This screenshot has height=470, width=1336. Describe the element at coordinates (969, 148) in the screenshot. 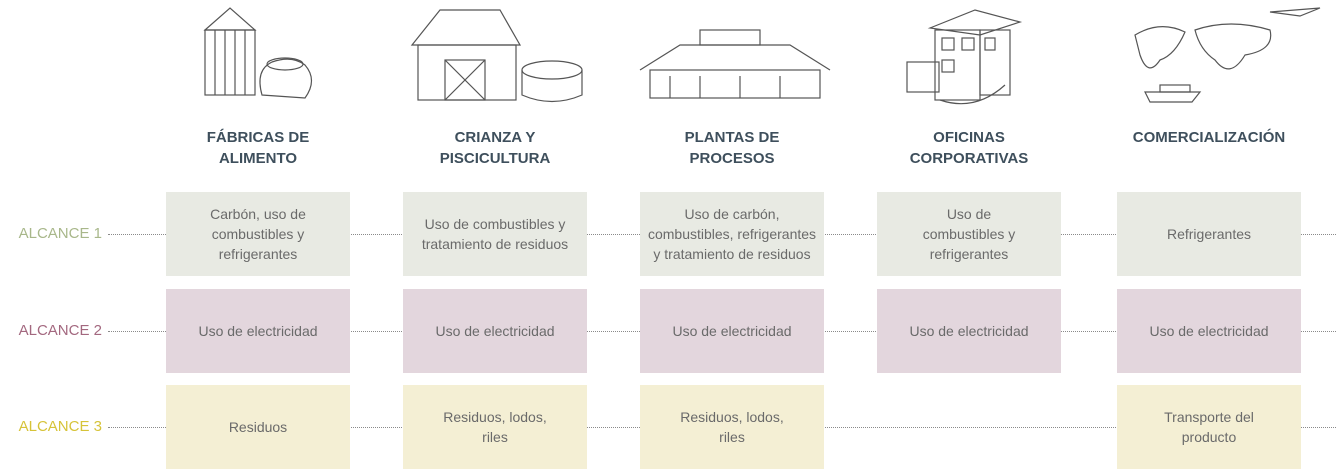

I see `column-title: OFICINAS CORPORATIVAS` at that location.